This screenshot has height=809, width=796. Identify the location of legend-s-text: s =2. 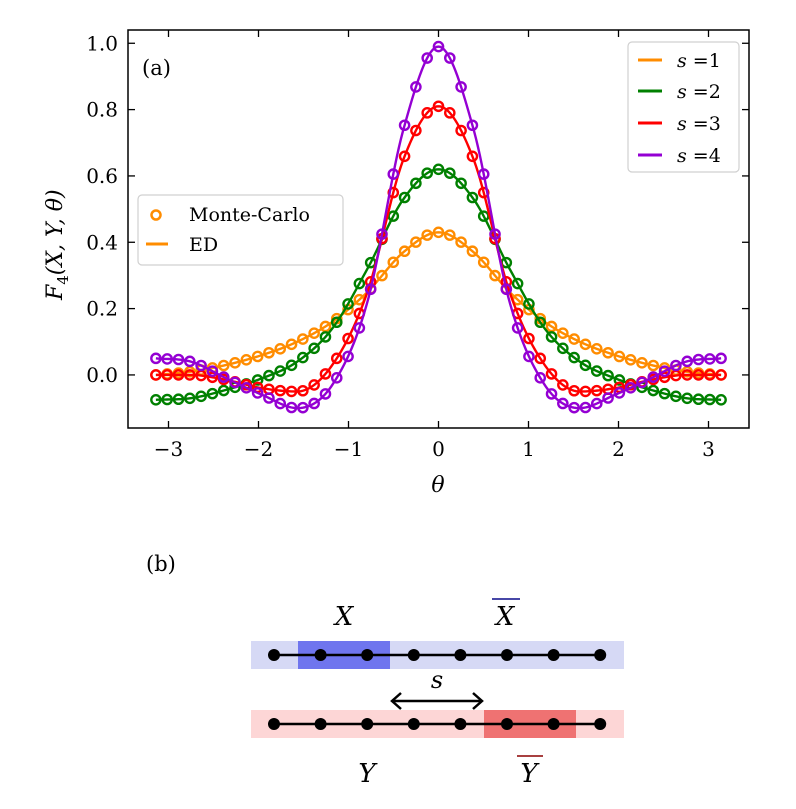
(699, 92).